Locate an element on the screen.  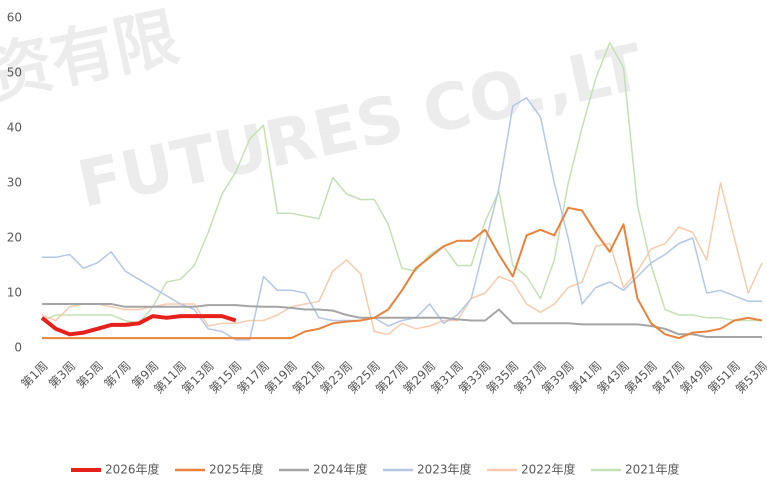
y-tick-label: 20 is located at coordinates (14, 238).